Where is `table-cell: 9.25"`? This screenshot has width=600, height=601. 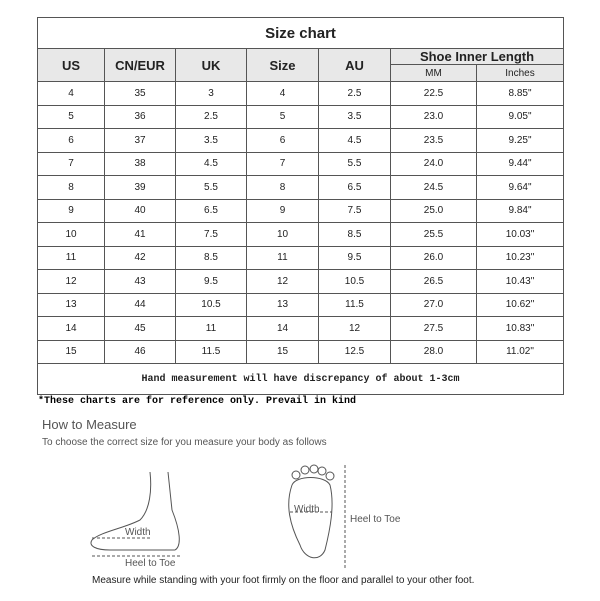
table-cell: 9.25" is located at coordinates (520, 140).